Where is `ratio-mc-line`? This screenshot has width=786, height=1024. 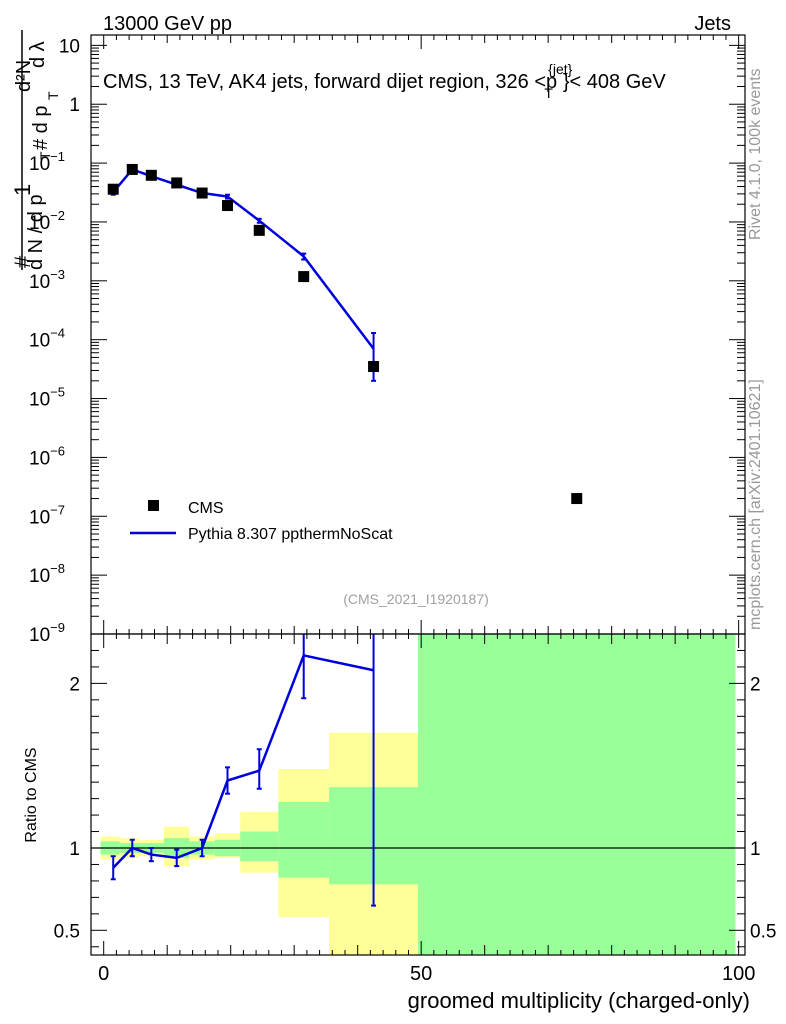 ratio-mc-line is located at coordinates (243, 761).